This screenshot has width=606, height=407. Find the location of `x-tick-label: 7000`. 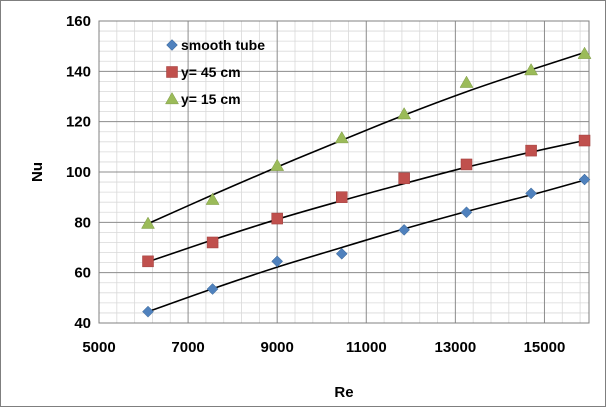

x-tick-label: 7000 is located at coordinates (187, 347).